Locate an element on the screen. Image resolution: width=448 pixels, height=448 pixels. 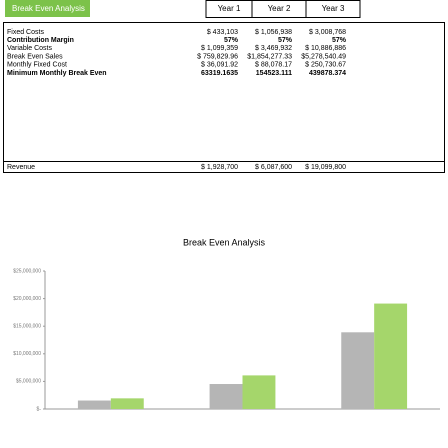
row-label: Minimum Monthly Break Even is located at coordinates (57, 73).